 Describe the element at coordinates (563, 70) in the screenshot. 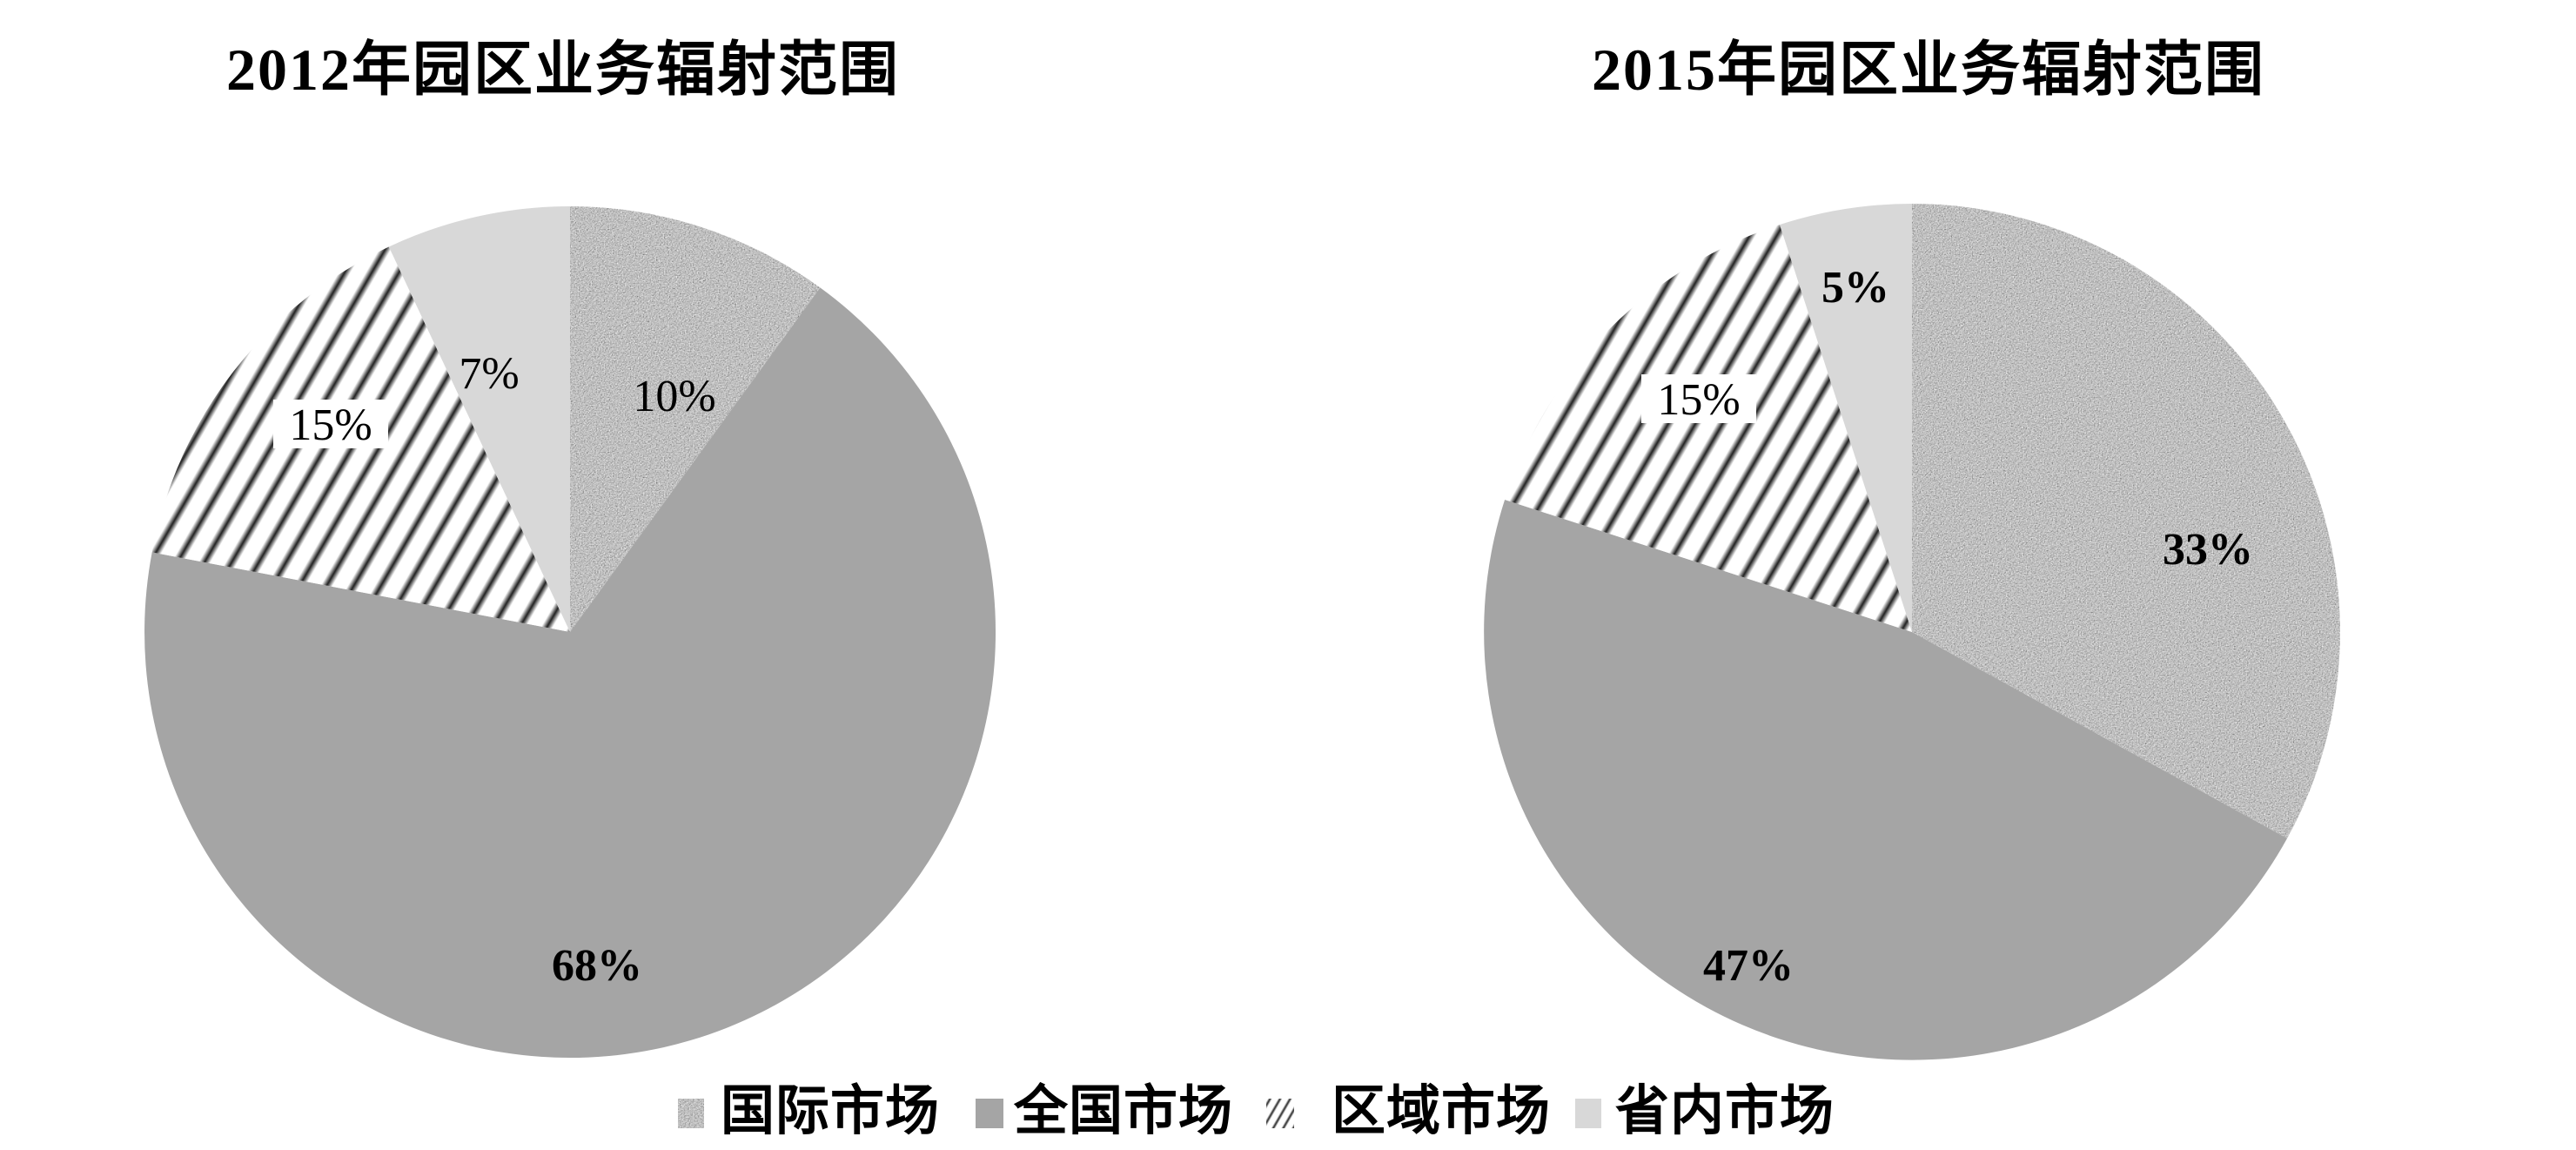

I see `chart-title-2012: 2012年园区业务辐射范围` at that location.